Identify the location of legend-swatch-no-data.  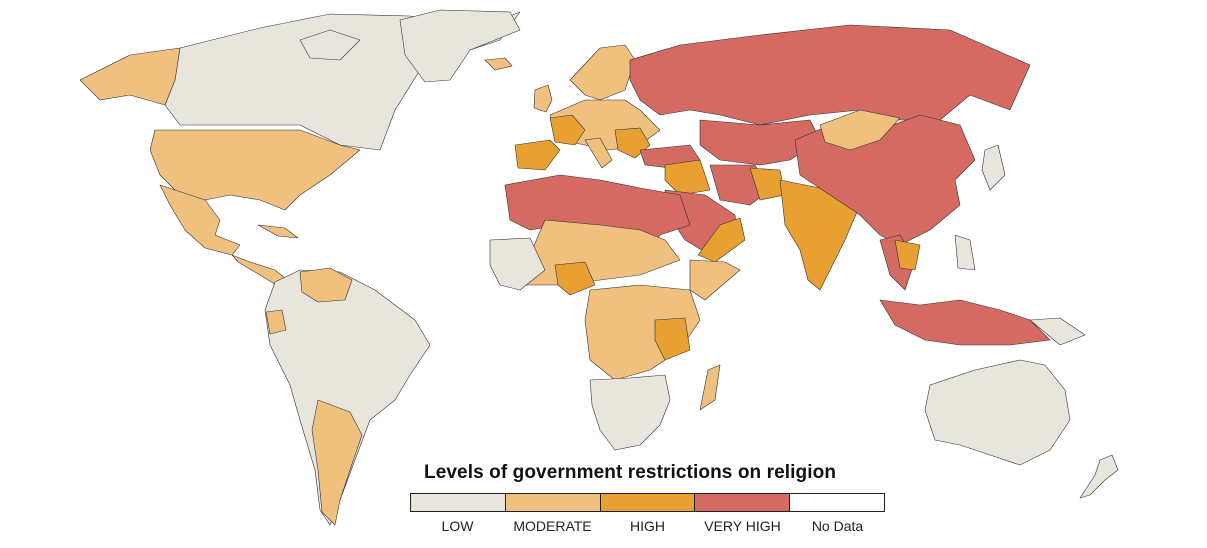
(837, 502).